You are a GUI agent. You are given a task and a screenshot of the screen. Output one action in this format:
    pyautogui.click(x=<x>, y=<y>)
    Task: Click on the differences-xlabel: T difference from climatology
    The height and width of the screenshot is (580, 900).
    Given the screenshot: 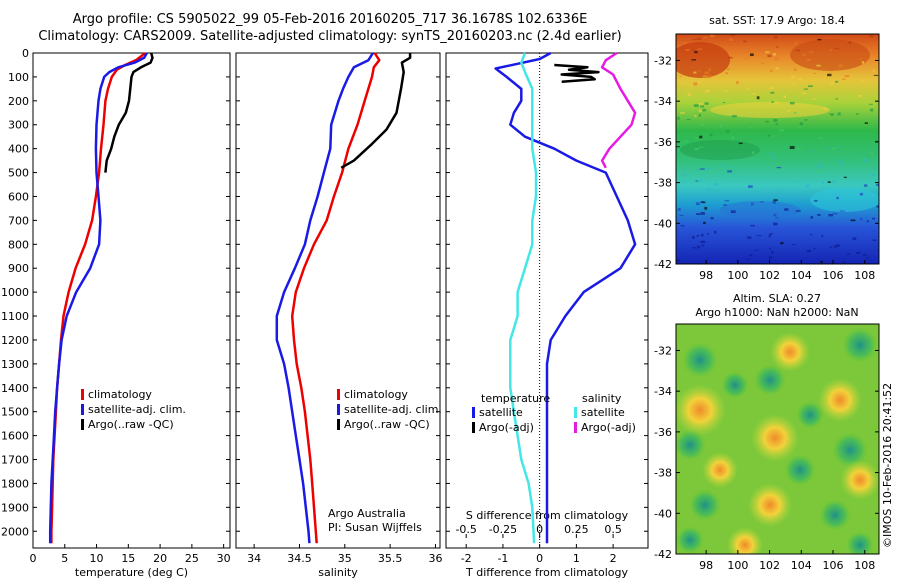 What is the action you would take?
    pyautogui.click(x=546, y=572)
    